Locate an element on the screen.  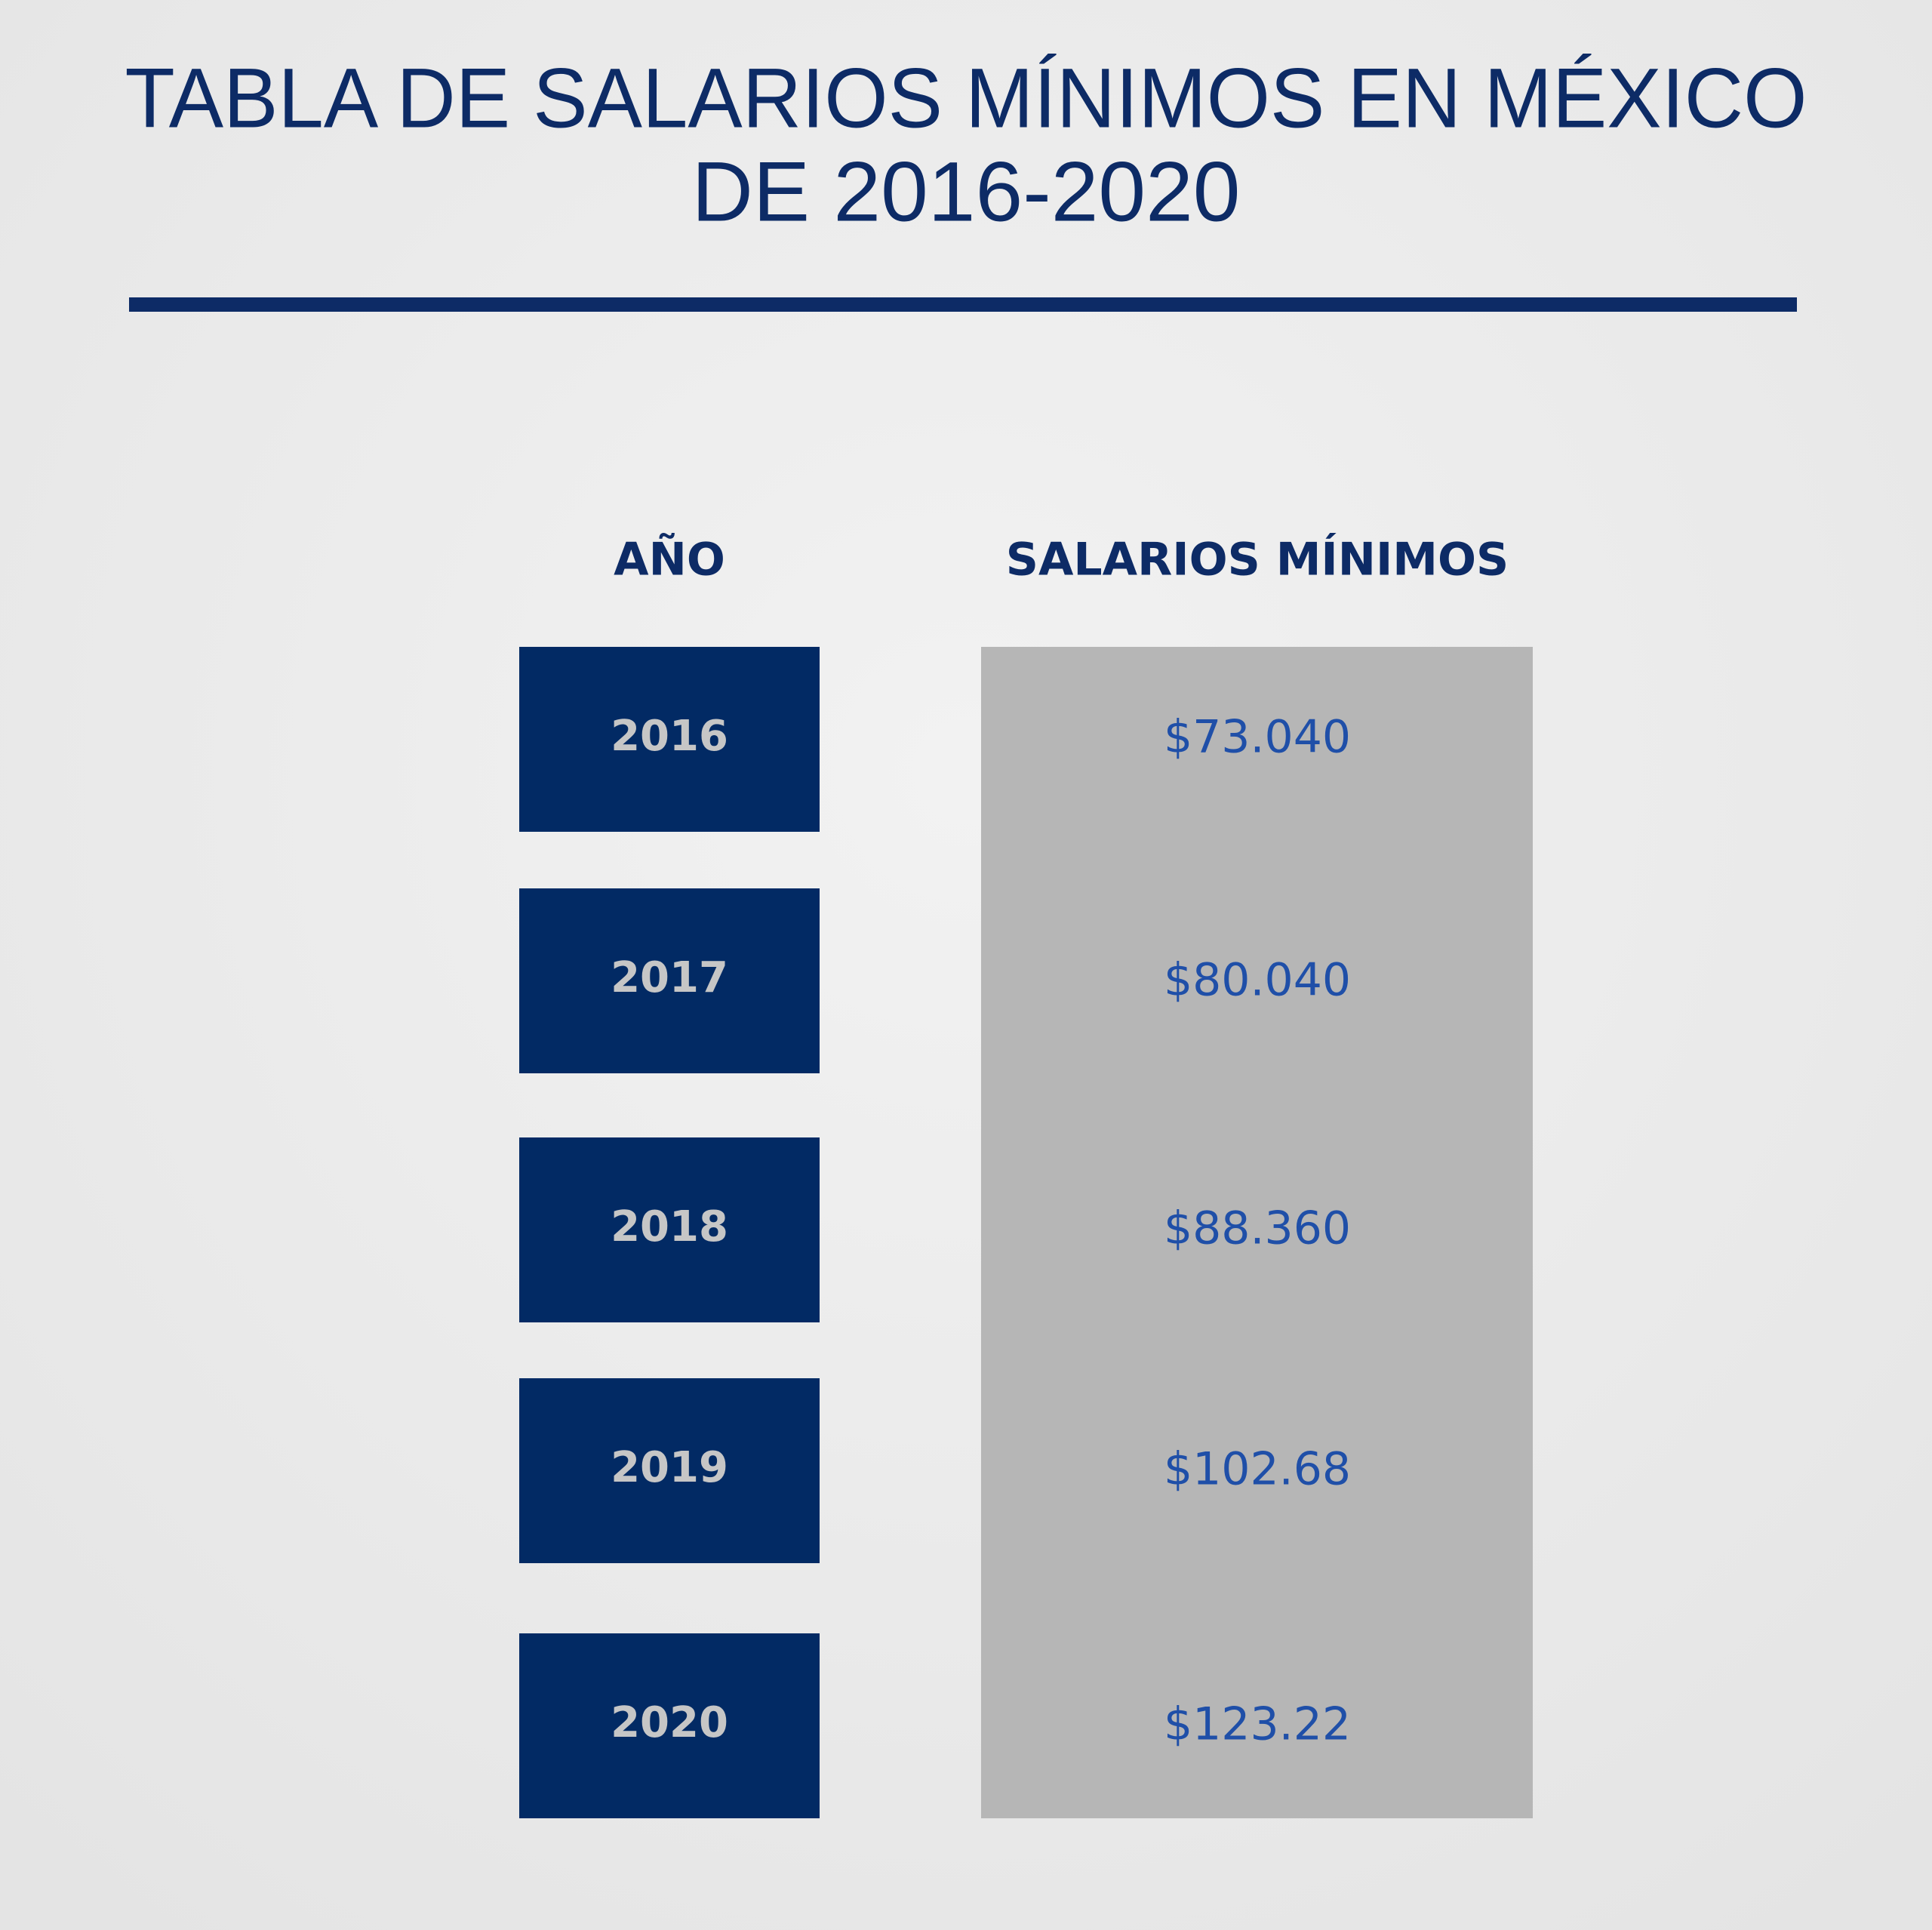
year: 2016 is located at coordinates (669, 737).